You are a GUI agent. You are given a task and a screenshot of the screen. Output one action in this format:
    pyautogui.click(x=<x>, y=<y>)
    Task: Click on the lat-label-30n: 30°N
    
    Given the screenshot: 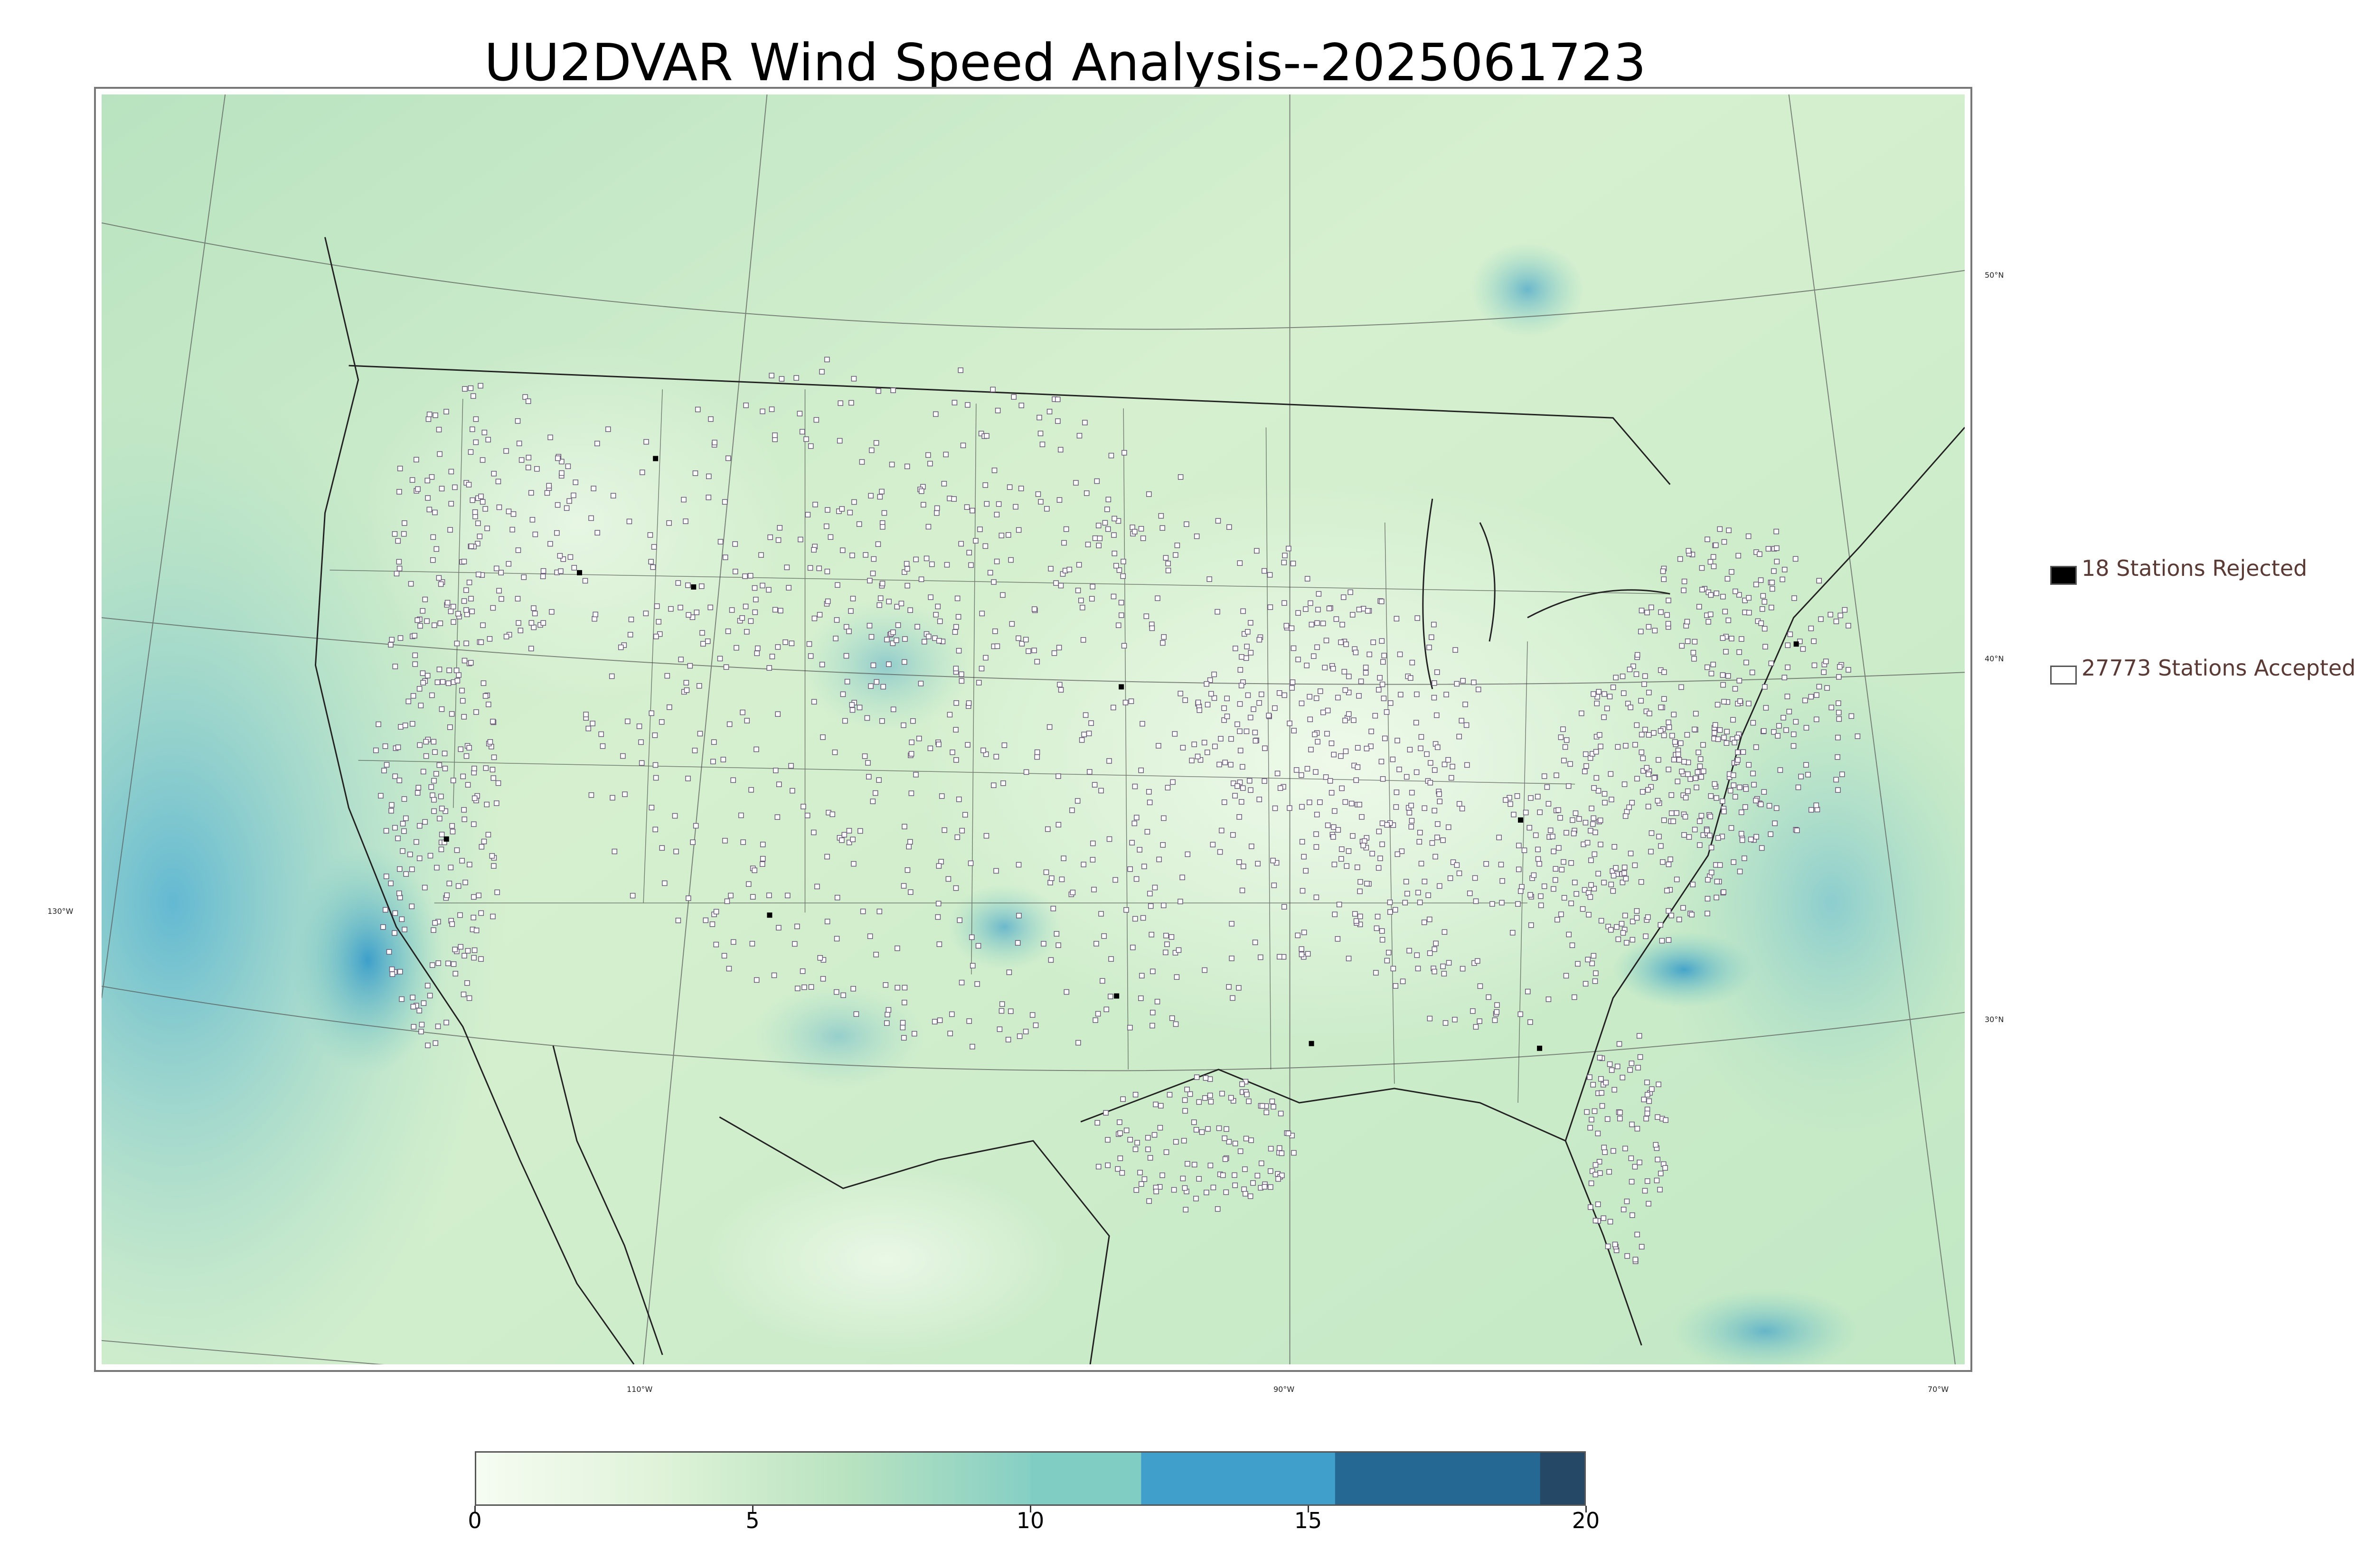 What is the action you would take?
    pyautogui.click(x=1994, y=1020)
    